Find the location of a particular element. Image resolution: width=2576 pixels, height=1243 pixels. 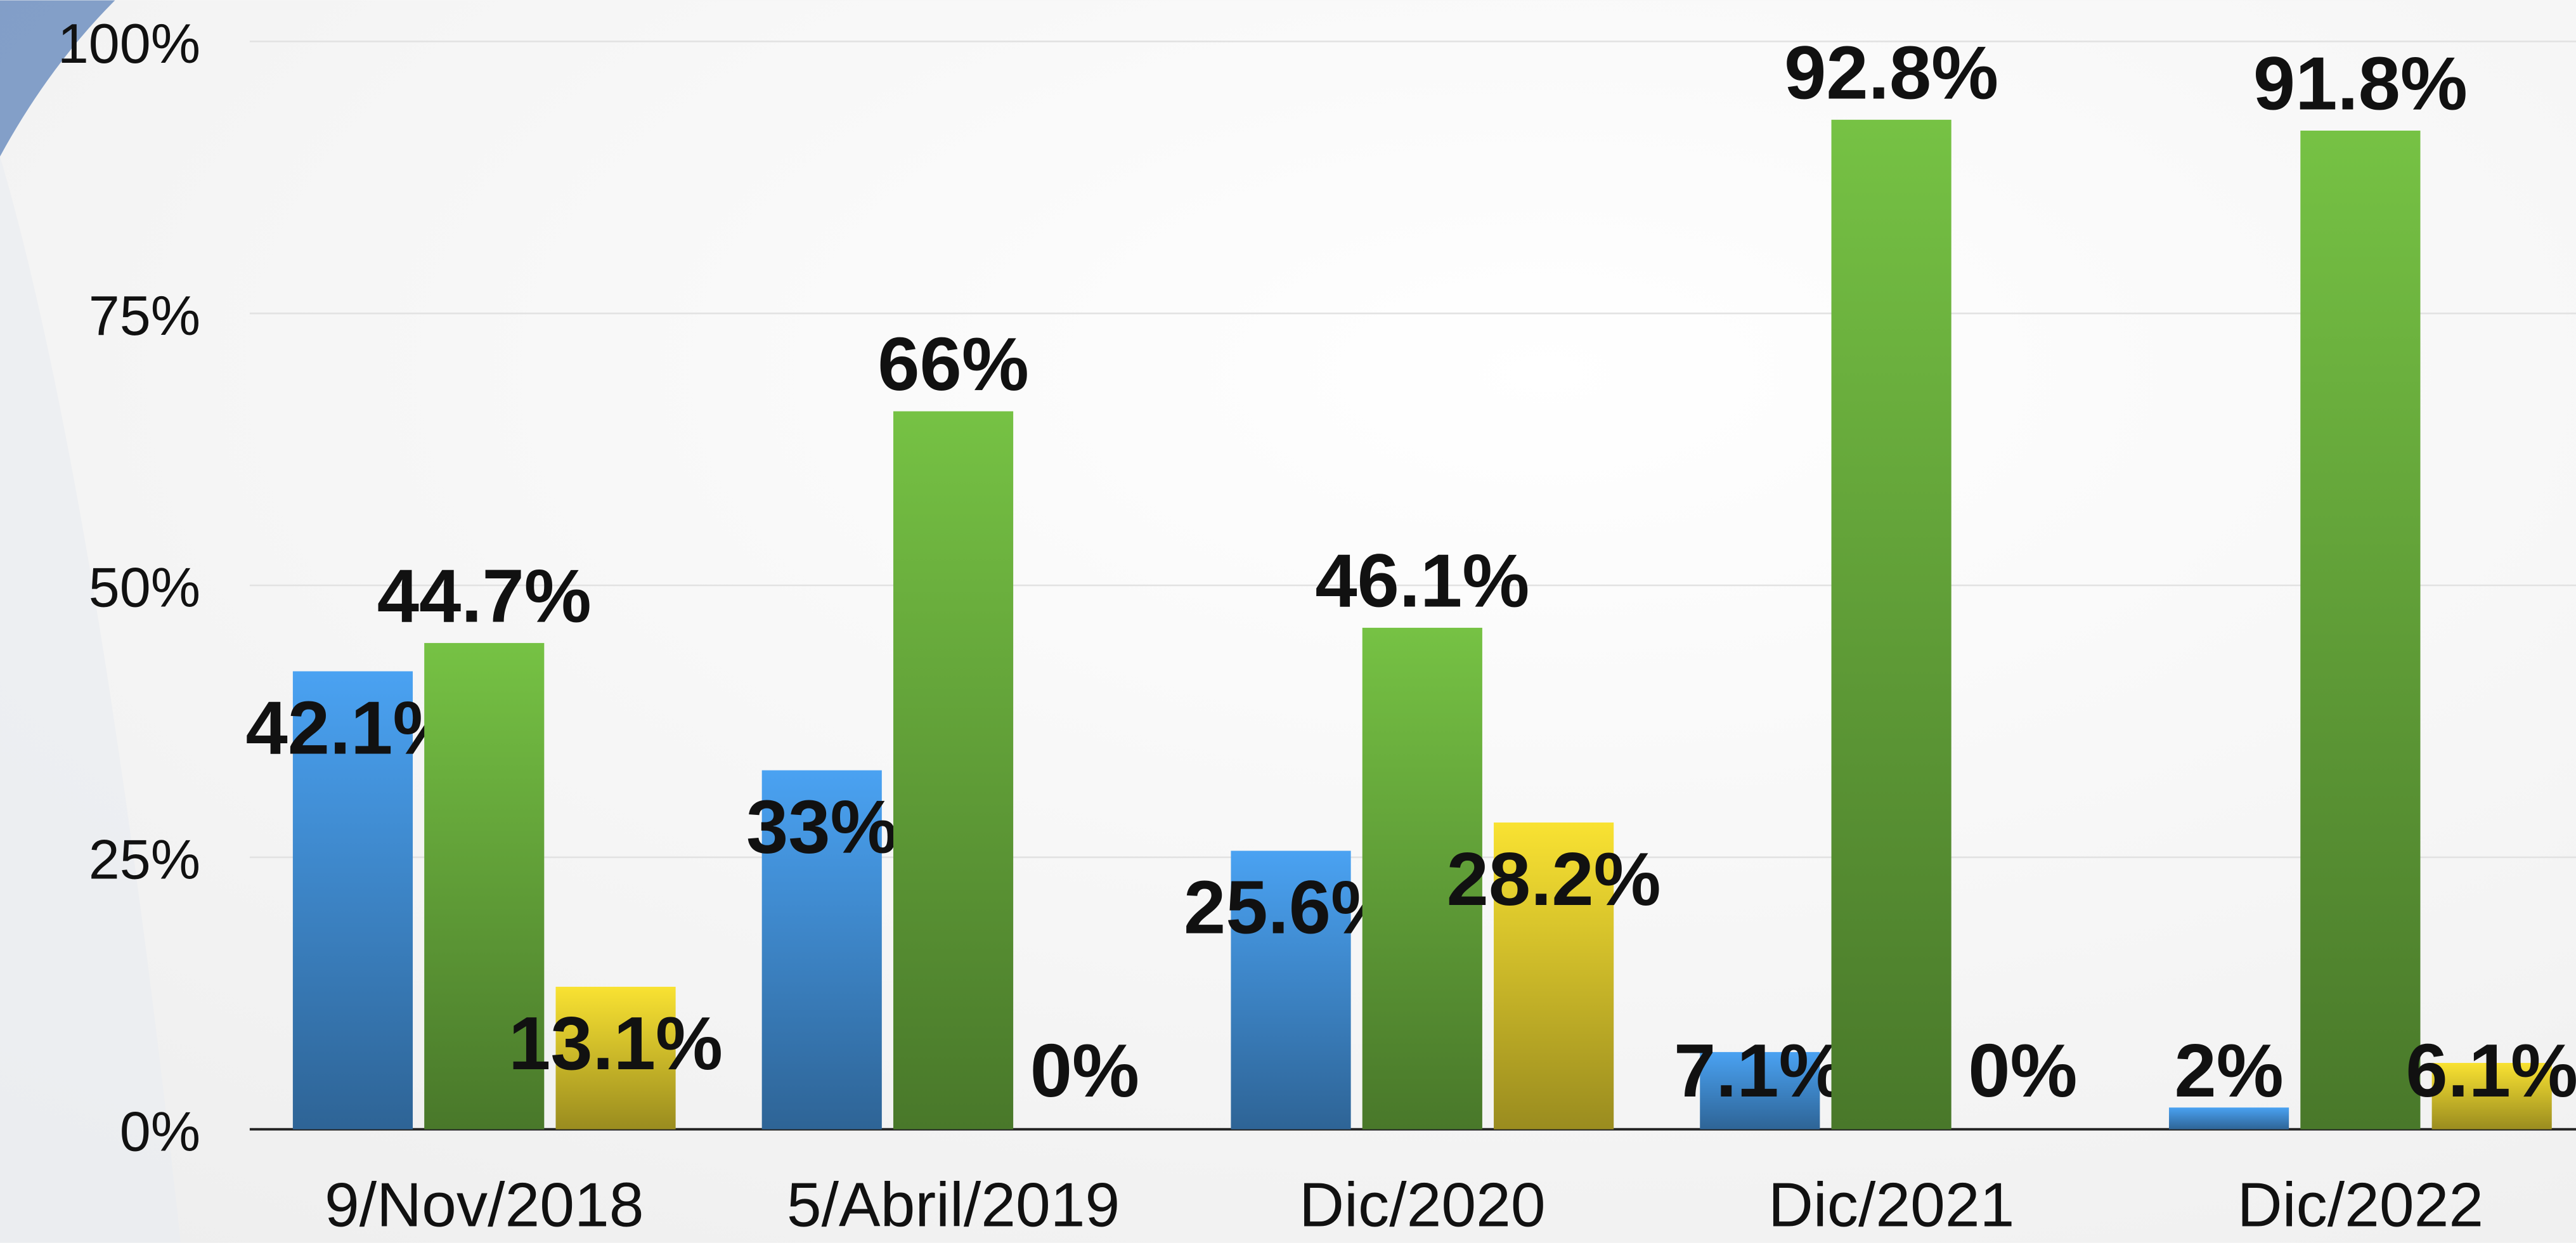

data-label: 25.6% is located at coordinates (1291, 907).